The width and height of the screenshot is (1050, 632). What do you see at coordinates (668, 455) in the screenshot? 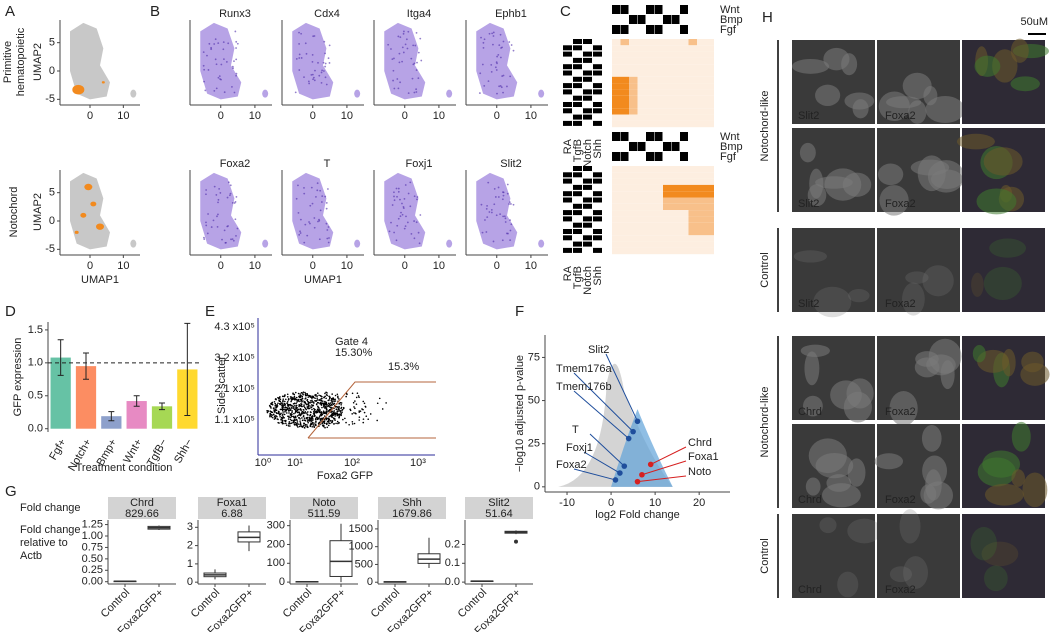
I see `leader-line` at bounding box center [668, 455].